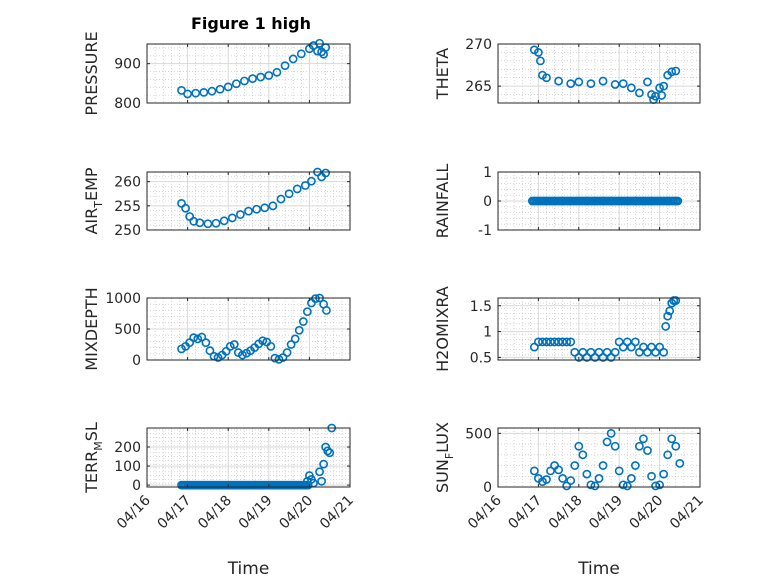  Describe the element at coordinates (444, 457) in the screenshot. I see `y-axis-label: SUNFLUX` at that location.